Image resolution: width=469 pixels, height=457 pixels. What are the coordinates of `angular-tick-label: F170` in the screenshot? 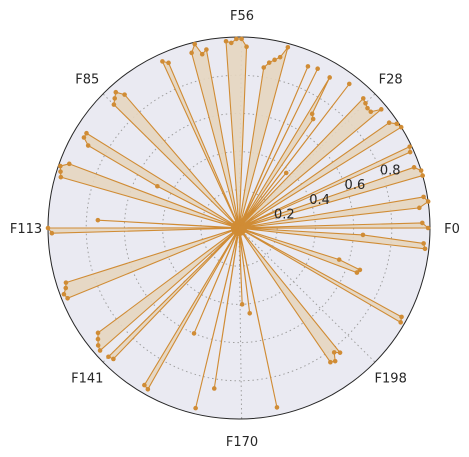 It's located at (242, 442).